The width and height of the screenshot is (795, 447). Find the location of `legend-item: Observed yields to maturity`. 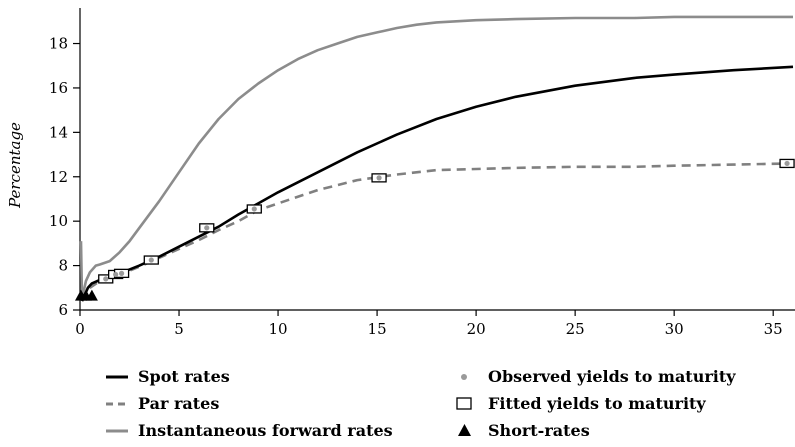

legend-item: Observed yields to maturity is located at coordinates (598, 376).